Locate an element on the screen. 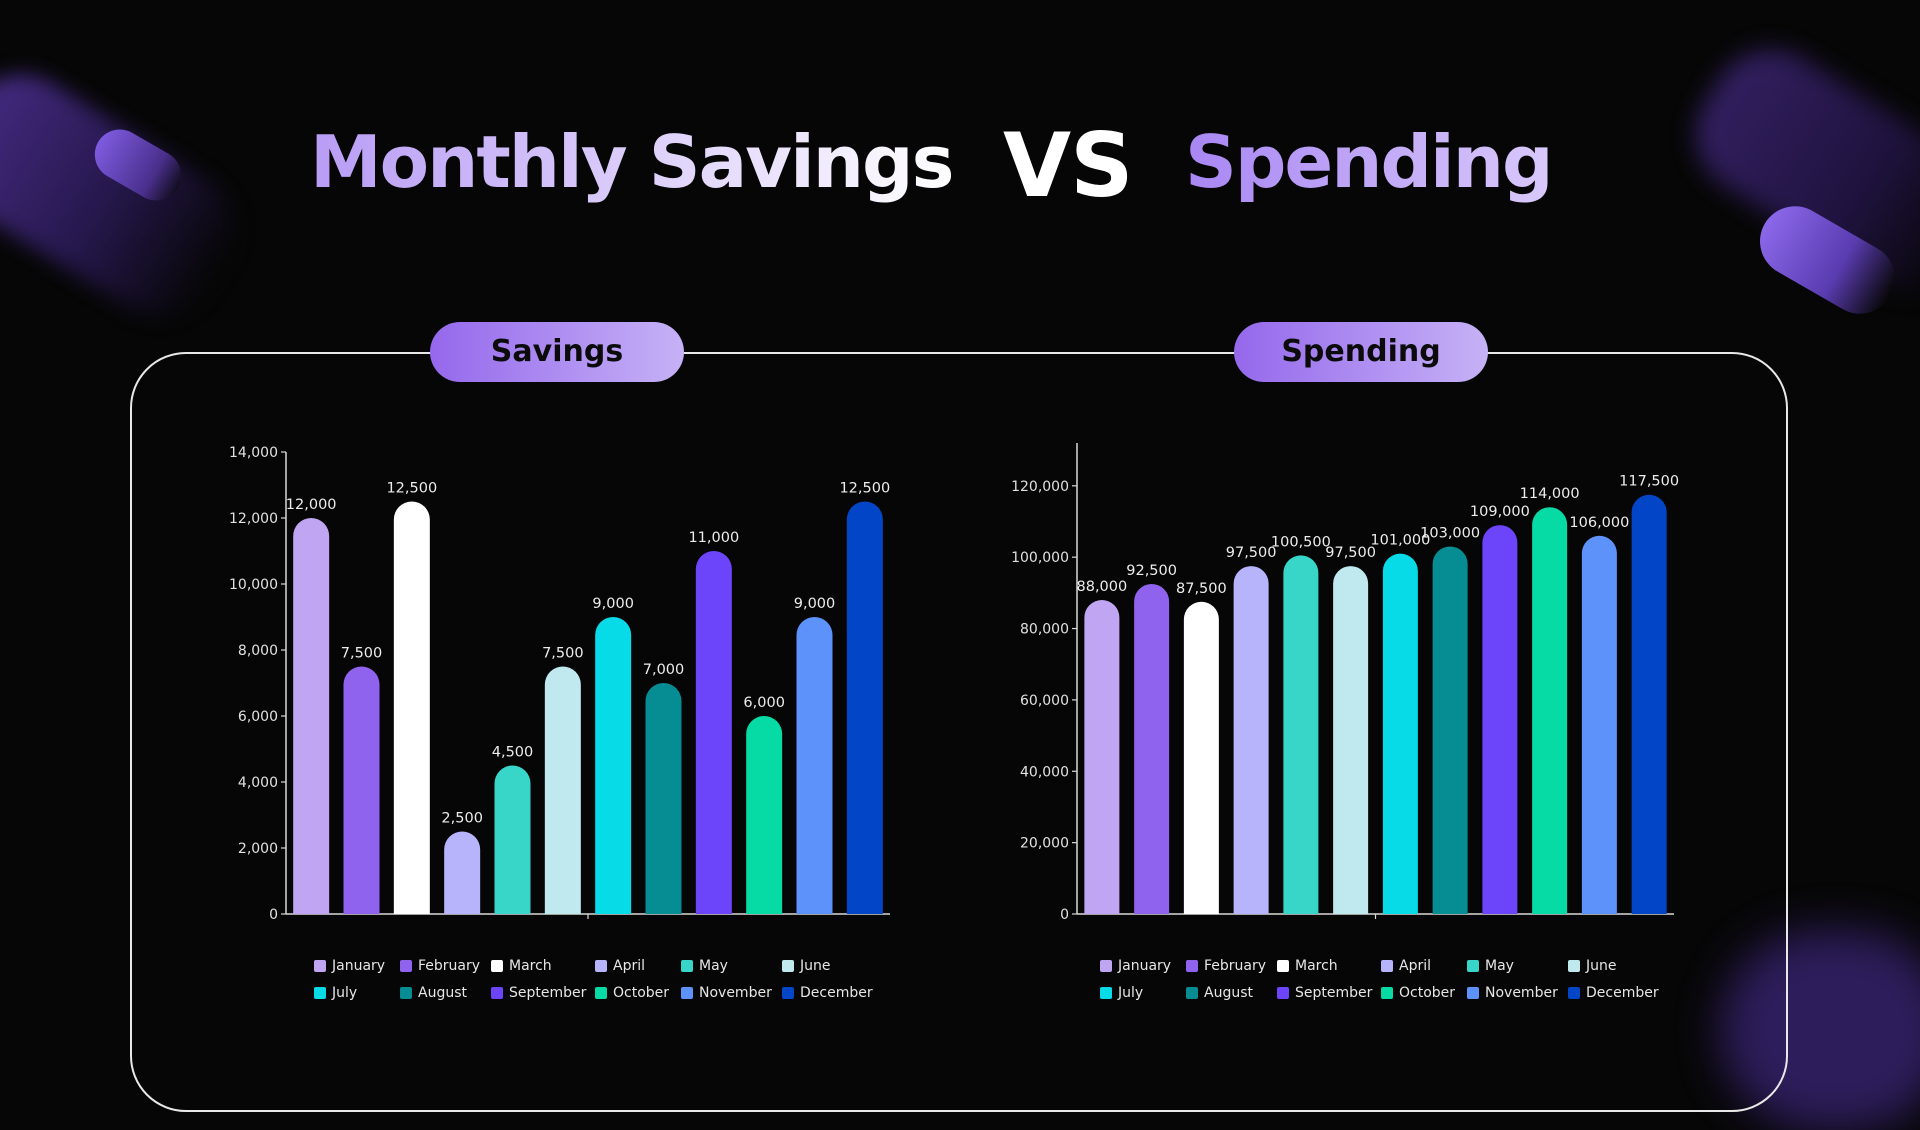  y-tick-label: 100,000 is located at coordinates (1040, 558).